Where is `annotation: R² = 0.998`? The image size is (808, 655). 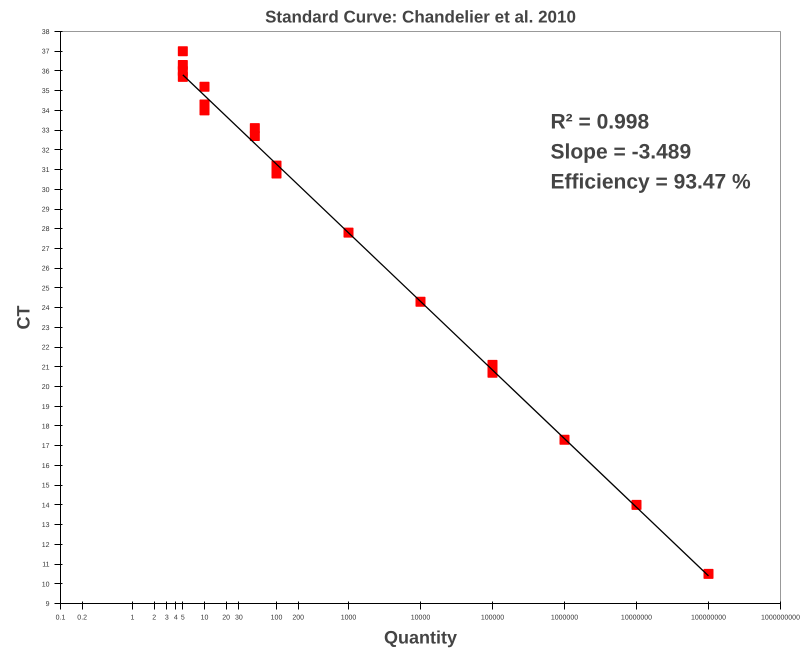
annotation: R² = 0.998 is located at coordinates (600, 122).